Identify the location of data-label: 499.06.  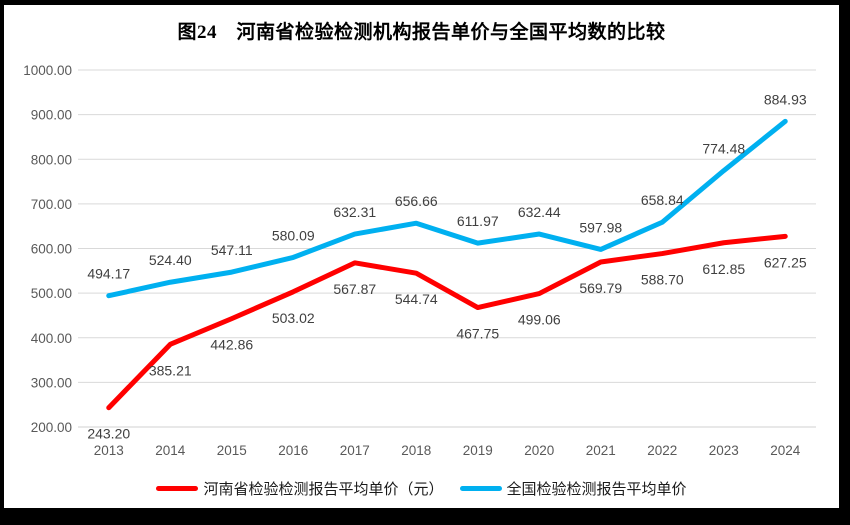
(539, 320).